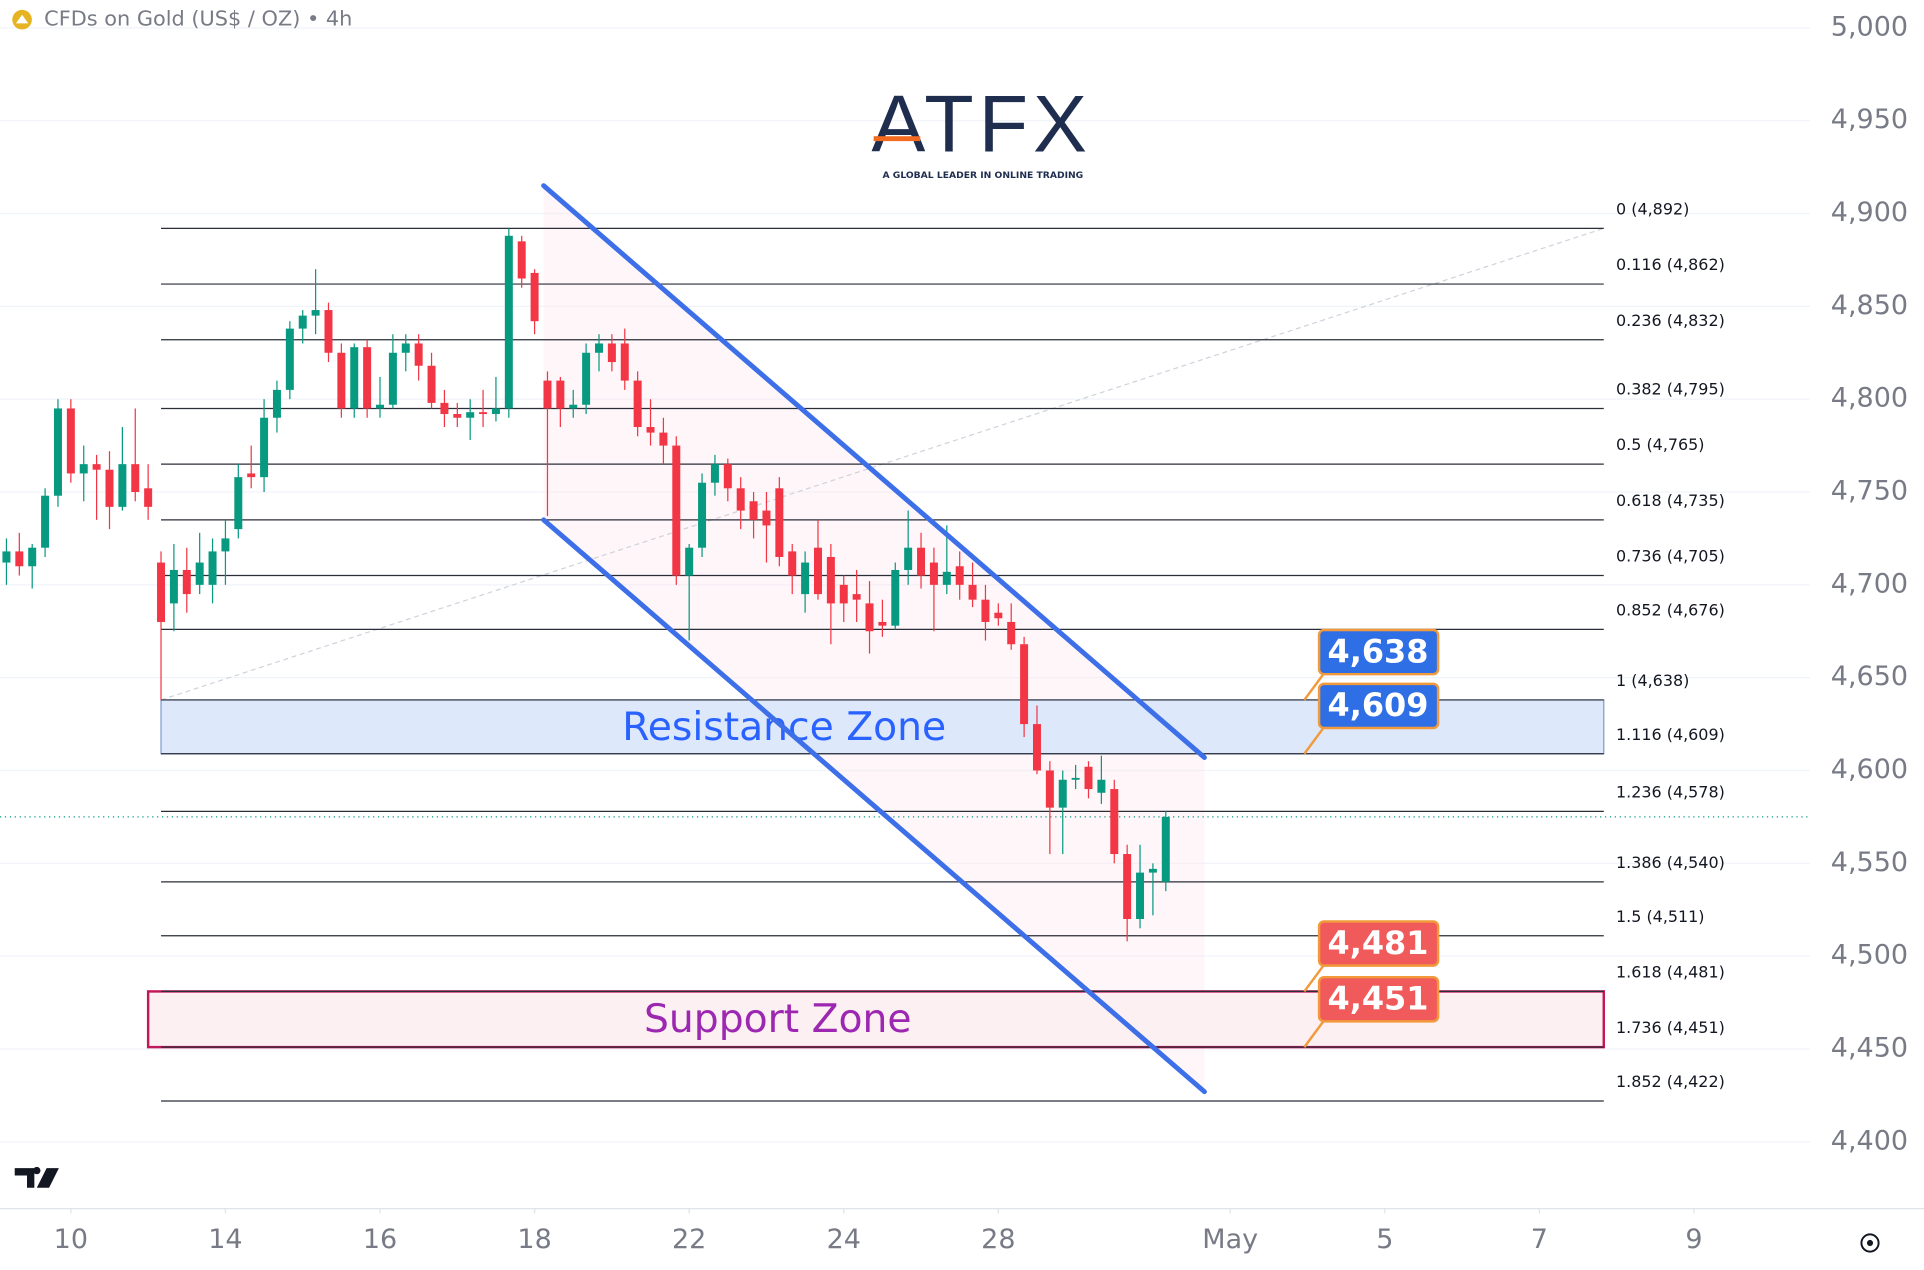 This screenshot has height=1270, width=1924. What do you see at coordinates (1670, 609) in the screenshot?
I see `fib-label: 0.852 (4,676)` at bounding box center [1670, 609].